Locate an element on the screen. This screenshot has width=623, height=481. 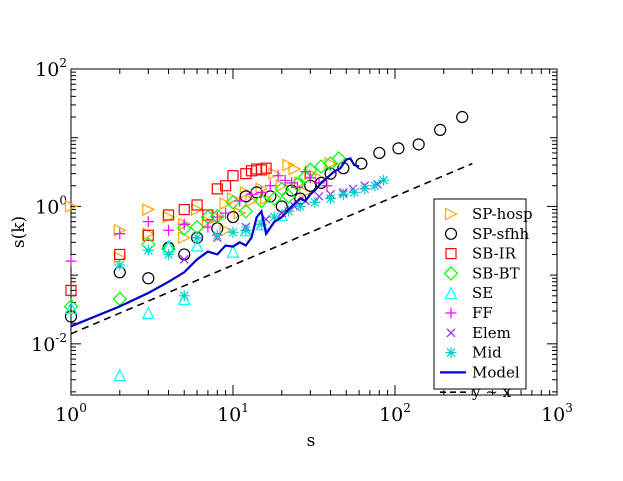
y-tick-label: 10⁻² is located at coordinates (49, 343).